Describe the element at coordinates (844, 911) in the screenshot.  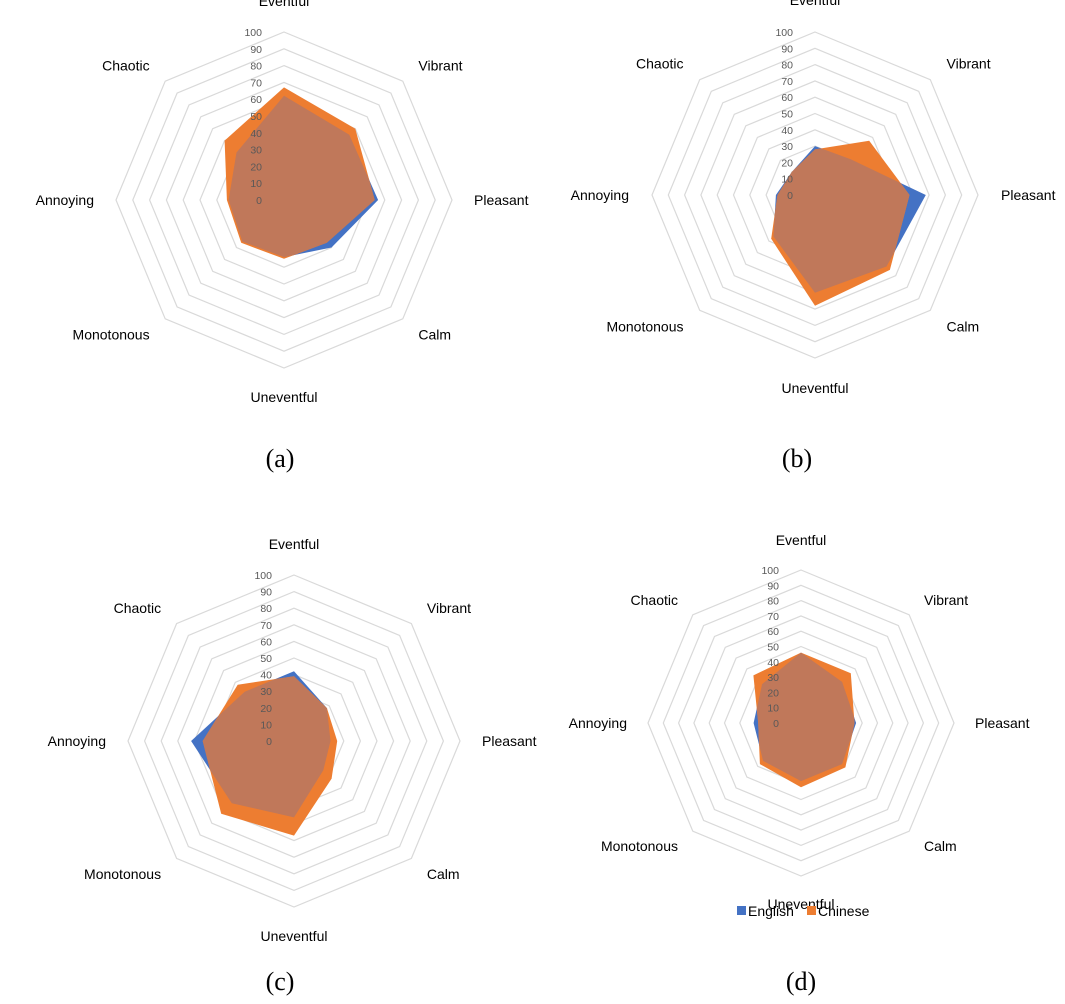
I see `legend-label-chinese: Chinese` at that location.